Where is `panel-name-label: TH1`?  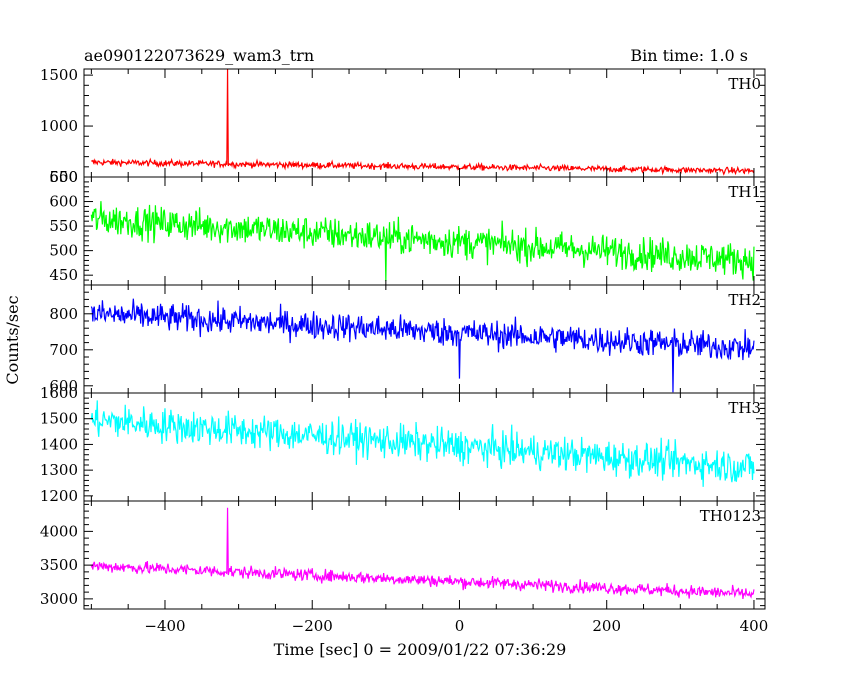 panel-name-label: TH1 is located at coordinates (744, 192).